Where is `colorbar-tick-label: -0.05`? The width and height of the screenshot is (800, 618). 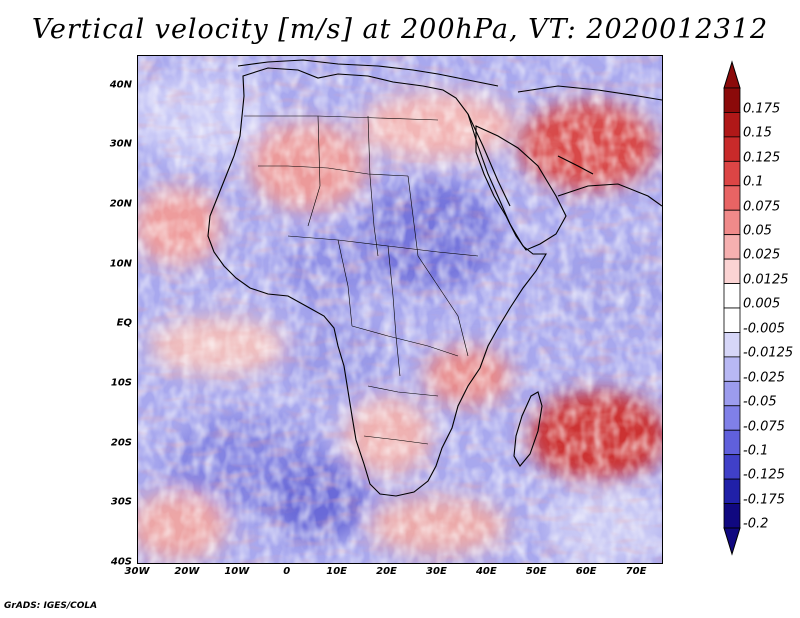
colorbar-tick-label: -0.05 is located at coordinates (760, 402).